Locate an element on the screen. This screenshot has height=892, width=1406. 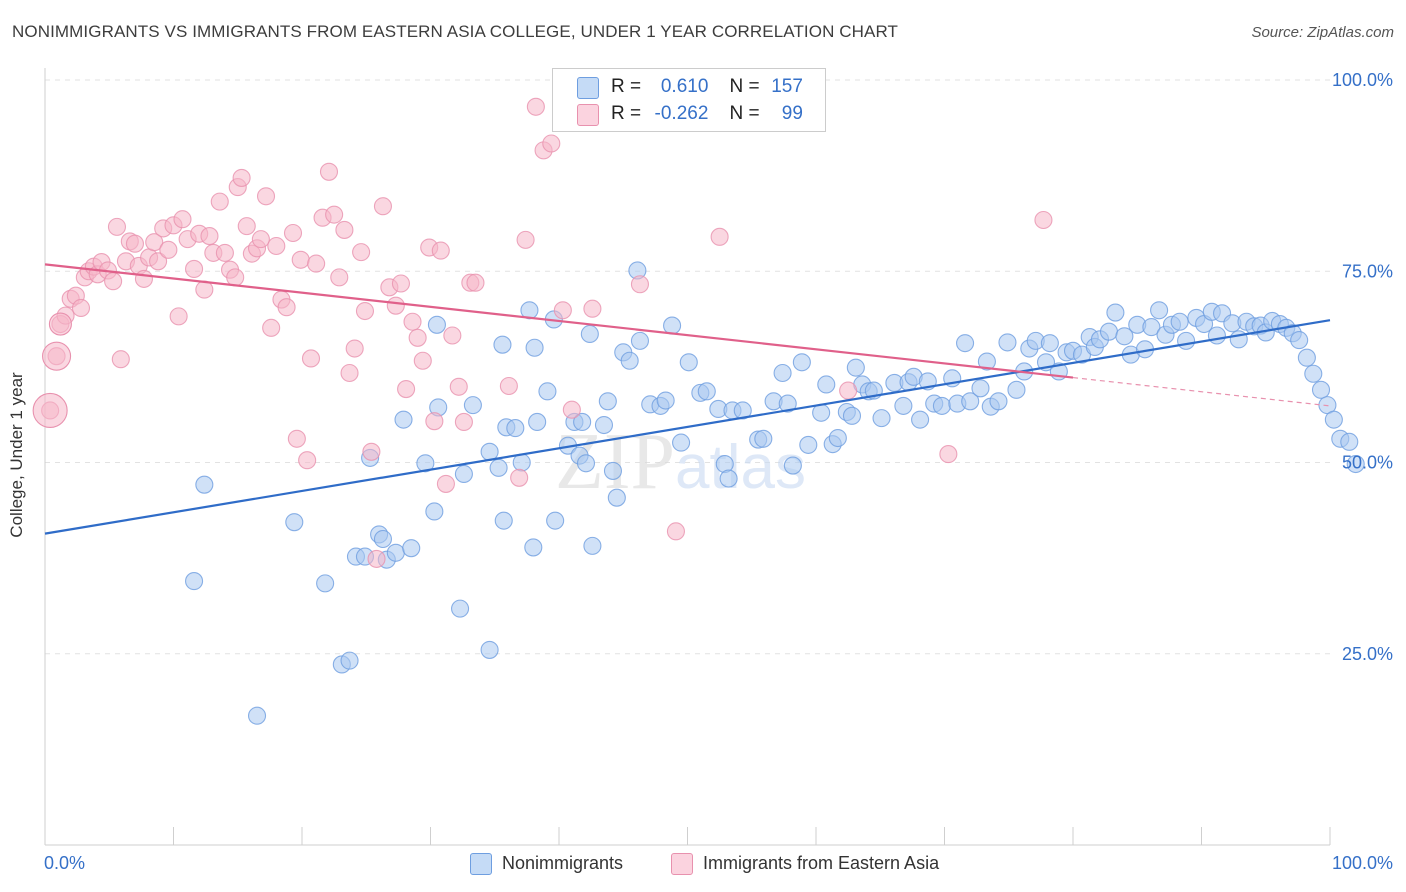
y-axis-label: College, Under 1 year is located at coordinates (16, 455).